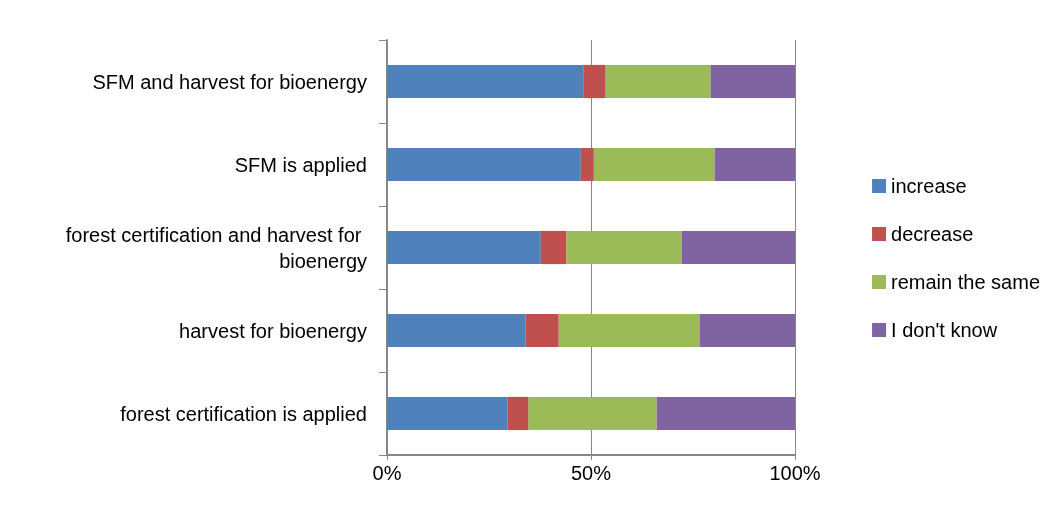  I want to click on legend-label: decrease, so click(932, 234).